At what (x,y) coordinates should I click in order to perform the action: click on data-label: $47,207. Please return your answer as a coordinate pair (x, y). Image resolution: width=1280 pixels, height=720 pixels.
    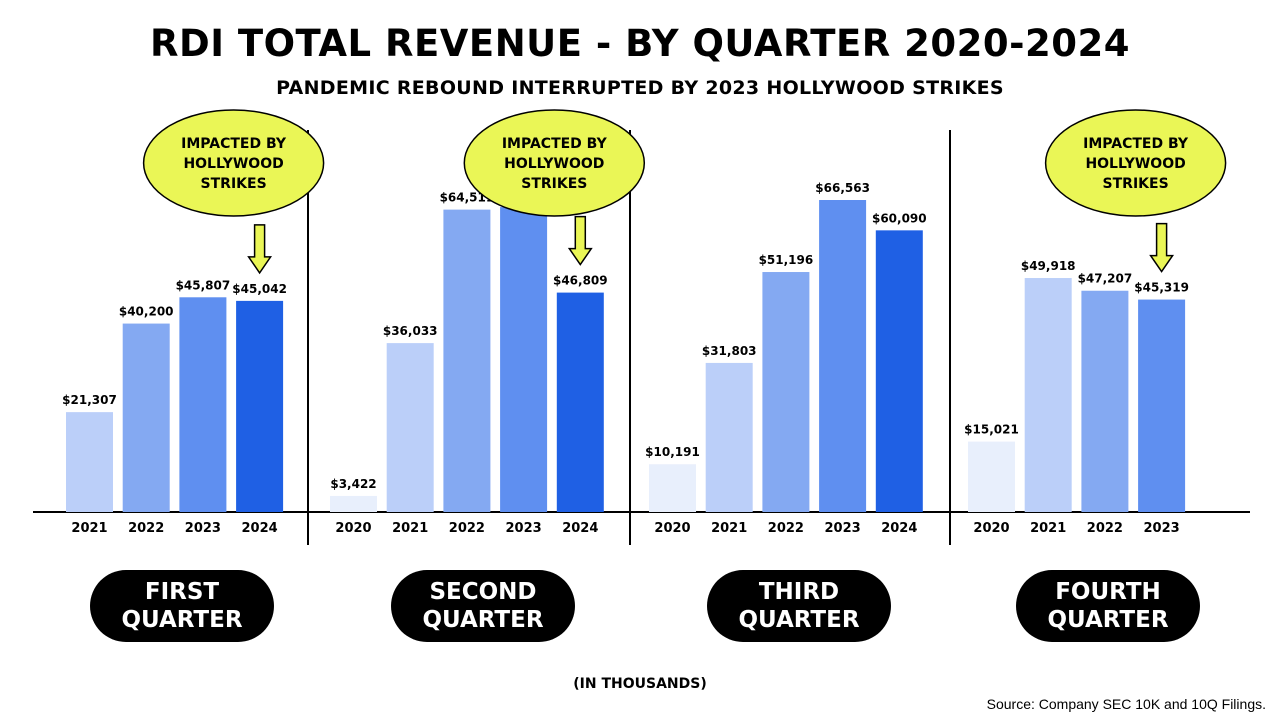
    Looking at the image, I should click on (1105, 279).